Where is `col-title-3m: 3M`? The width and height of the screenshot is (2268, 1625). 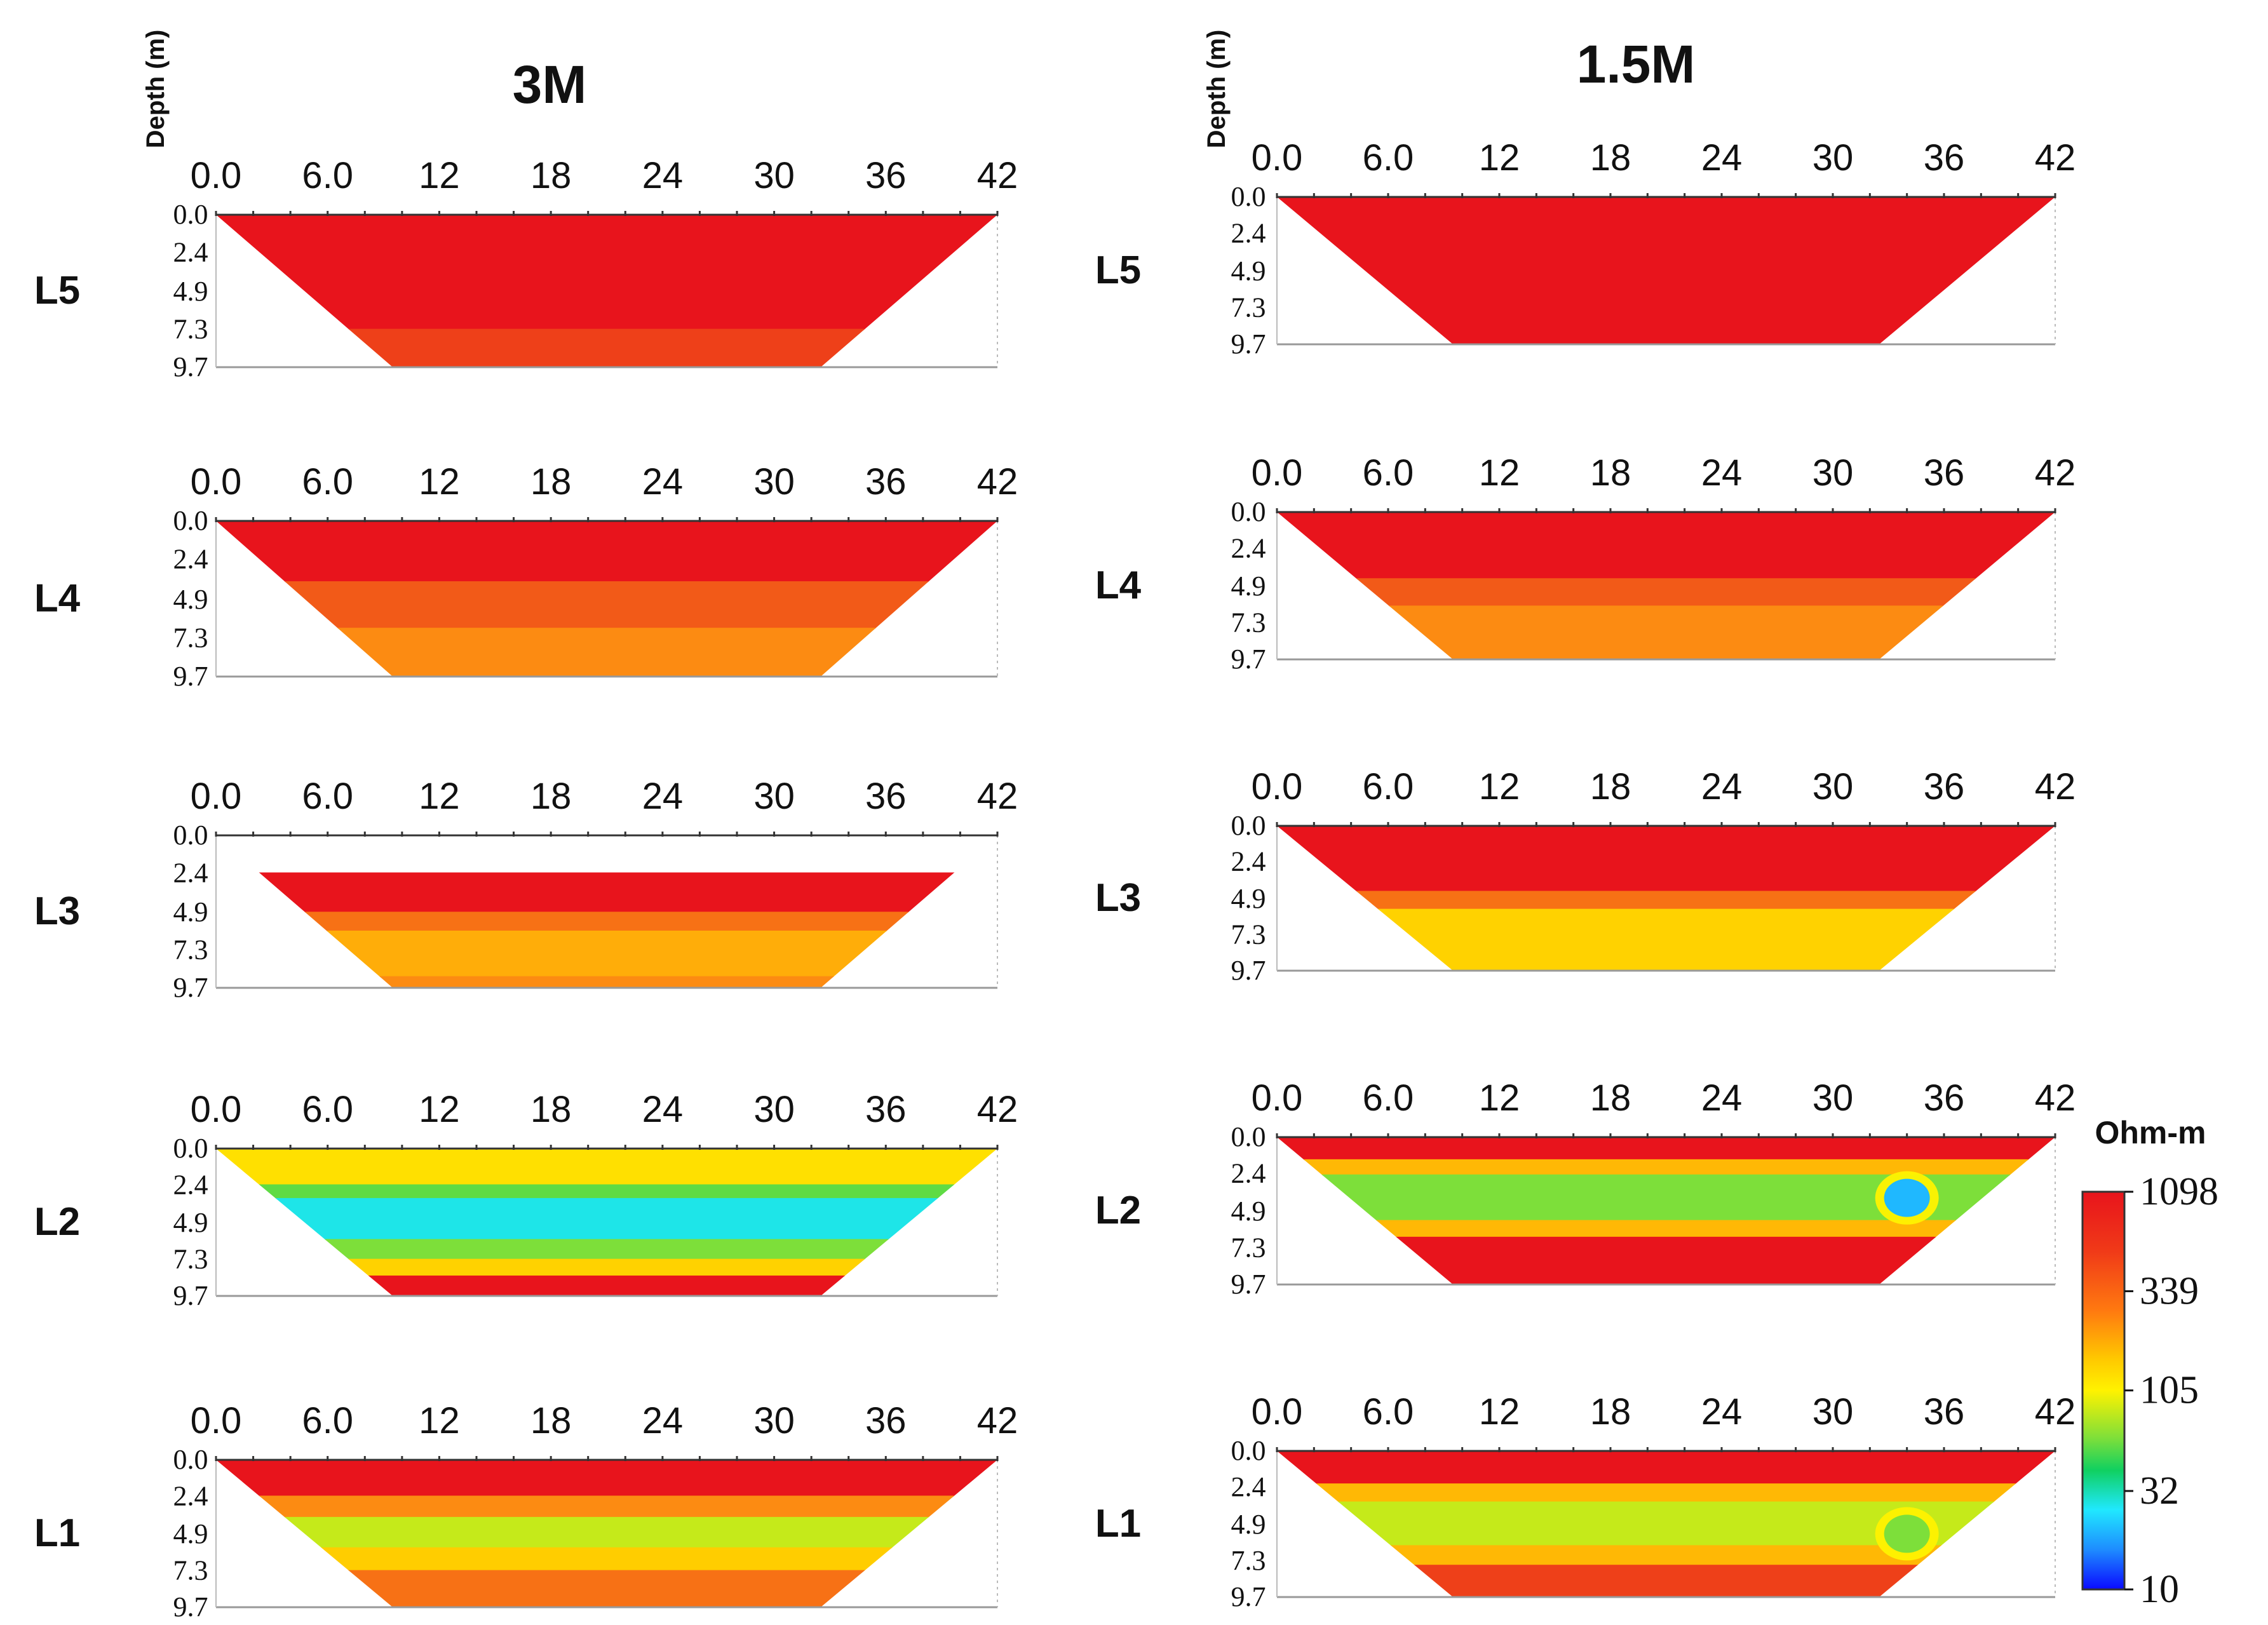 col-title-3m: 3M is located at coordinates (550, 85).